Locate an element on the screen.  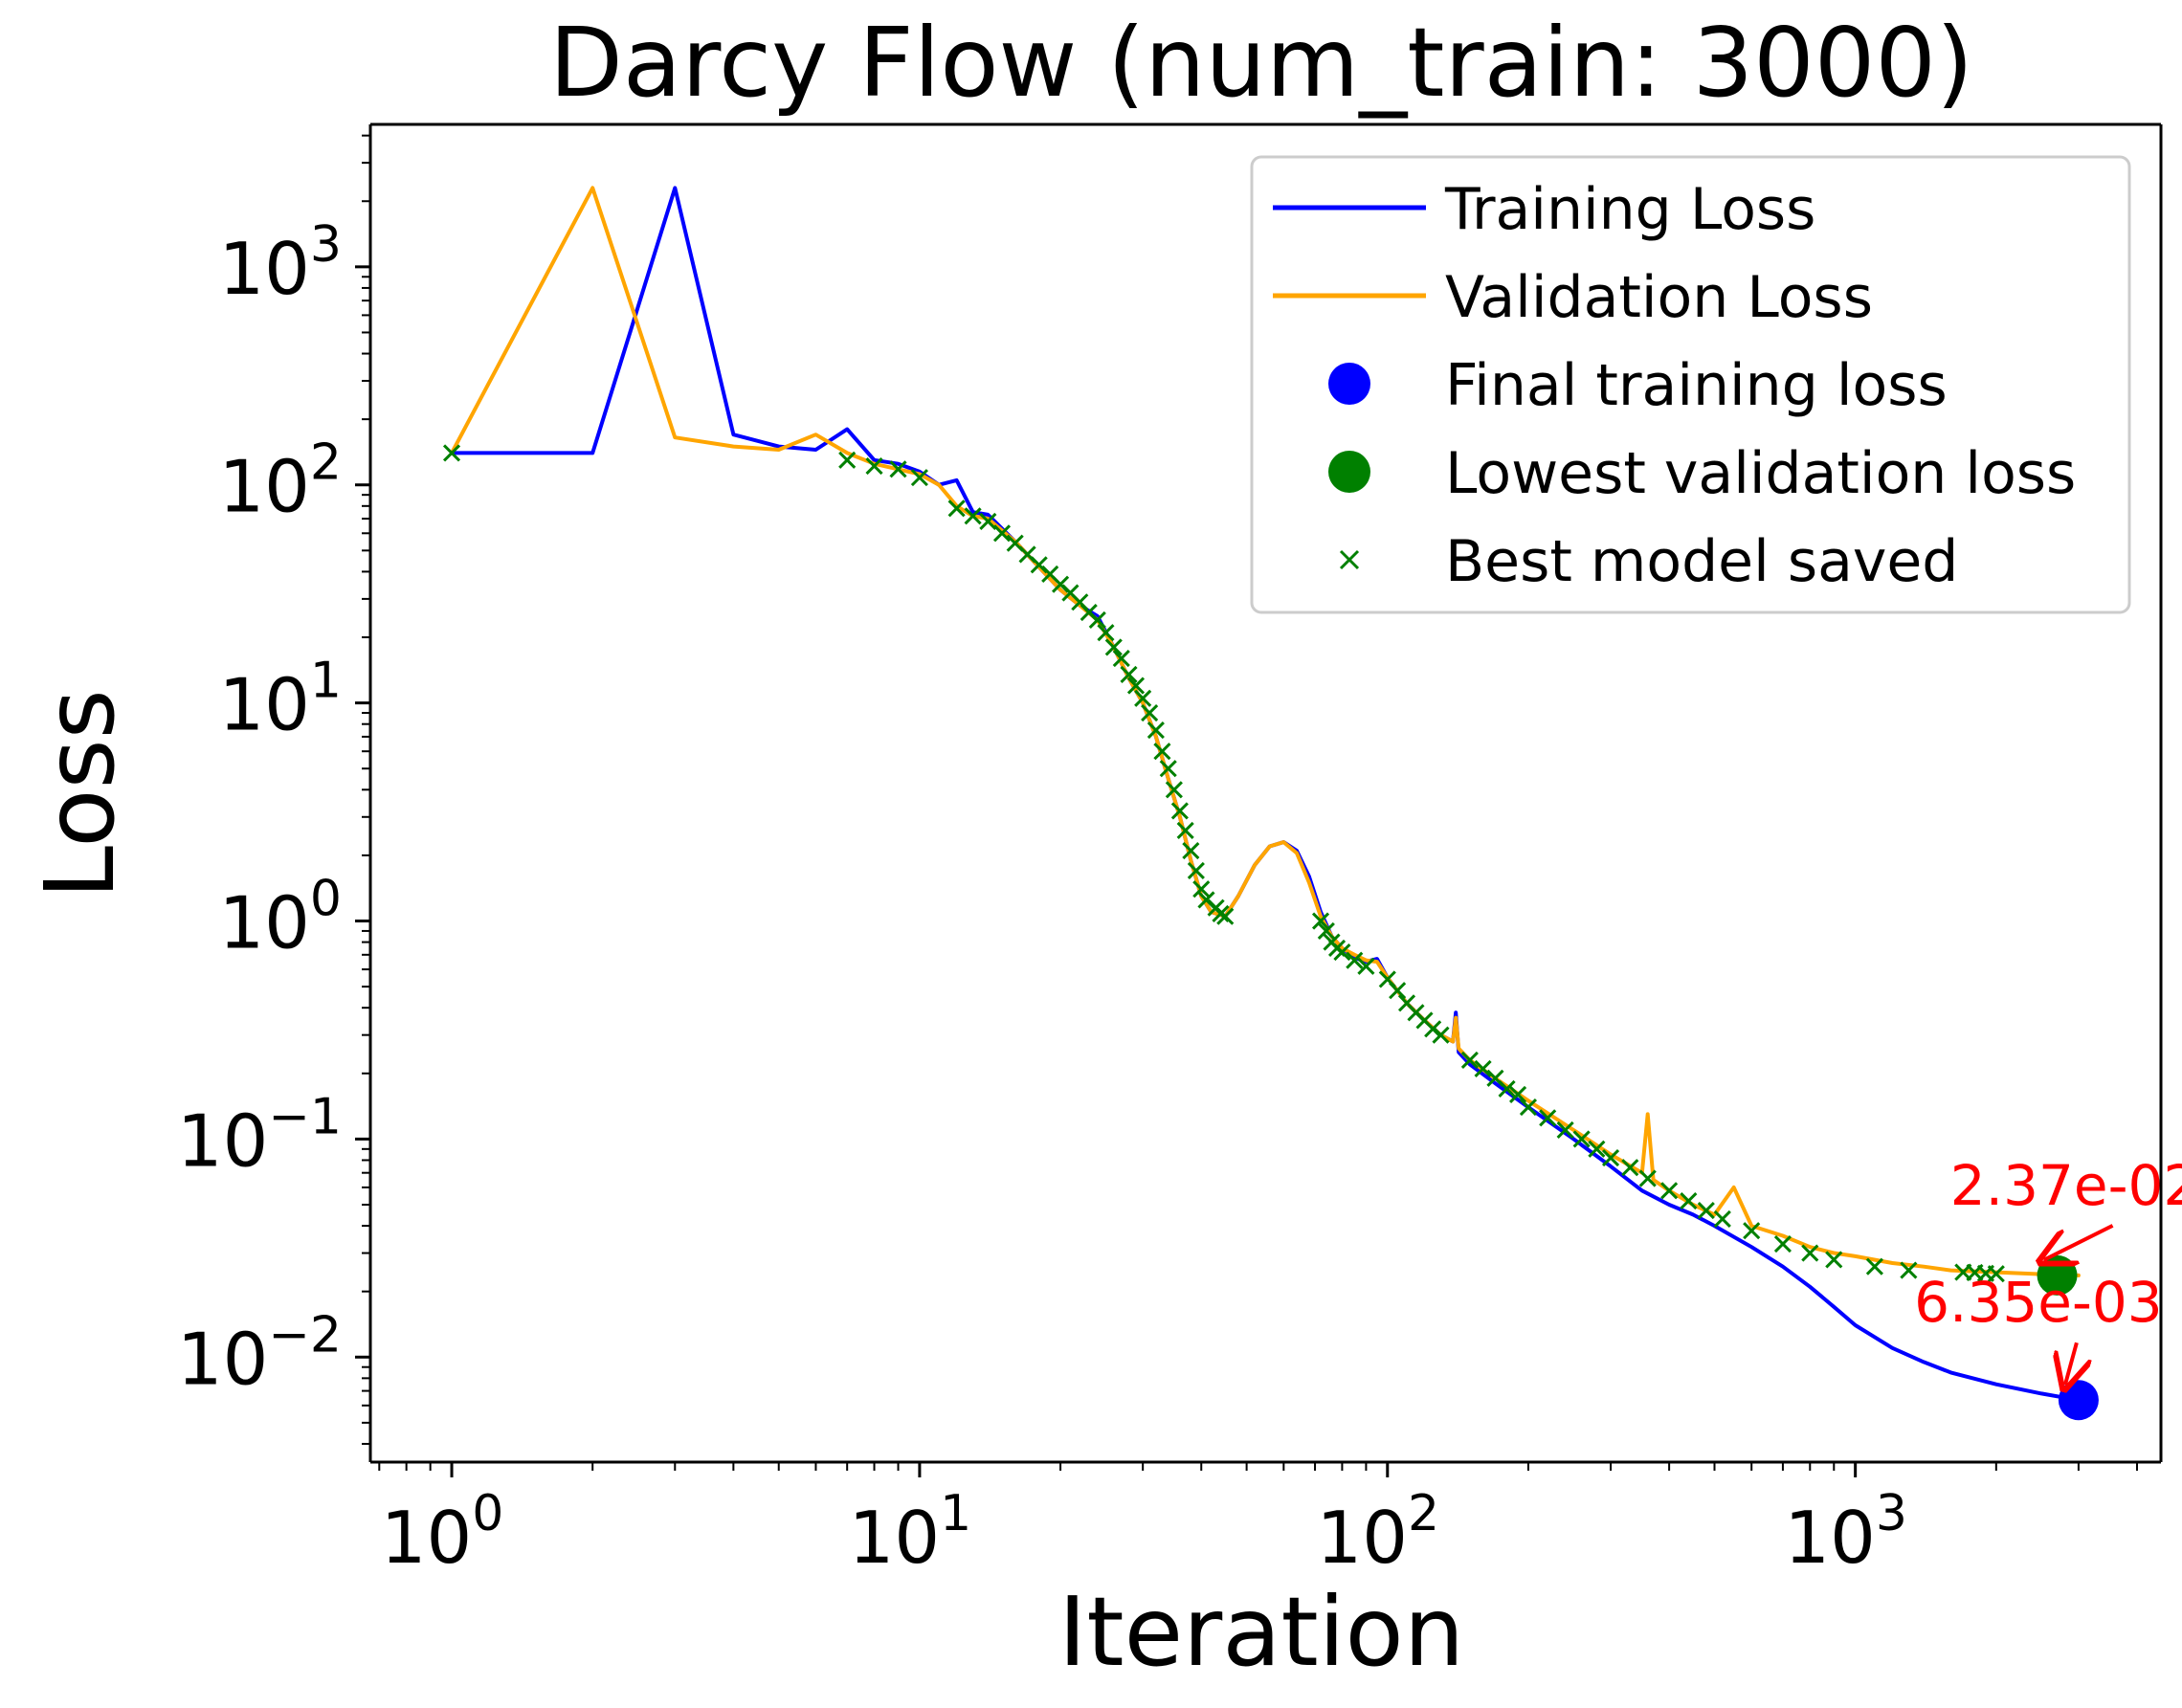
legend-entry: Training Loss is located at coordinates (1544, 210).